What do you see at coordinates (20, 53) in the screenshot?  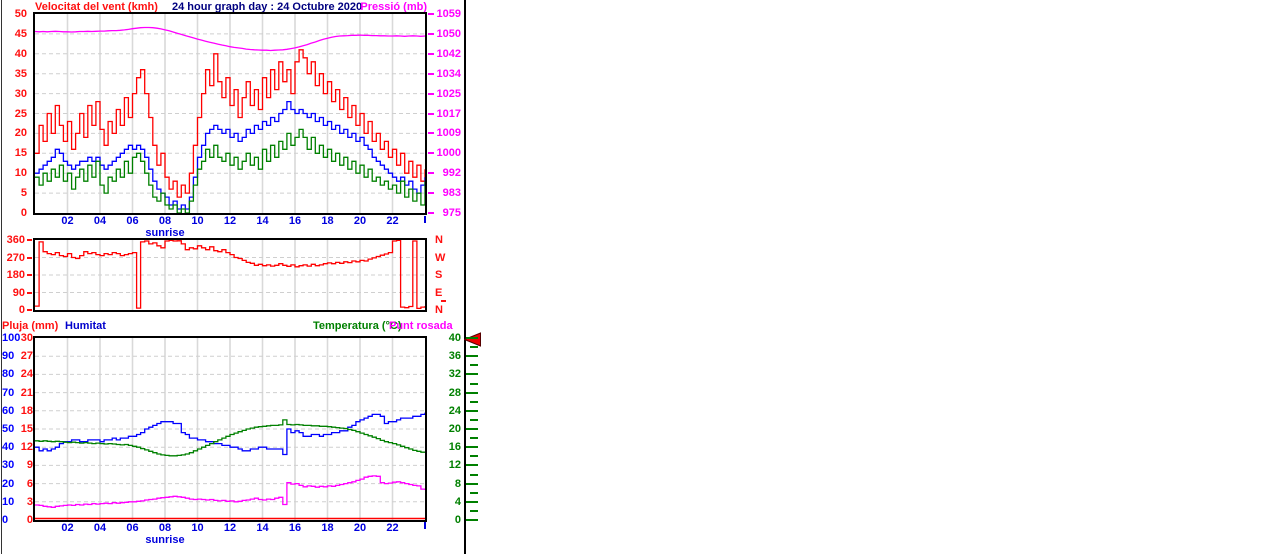 I see `wind-axis-tick: 40` at bounding box center [20, 53].